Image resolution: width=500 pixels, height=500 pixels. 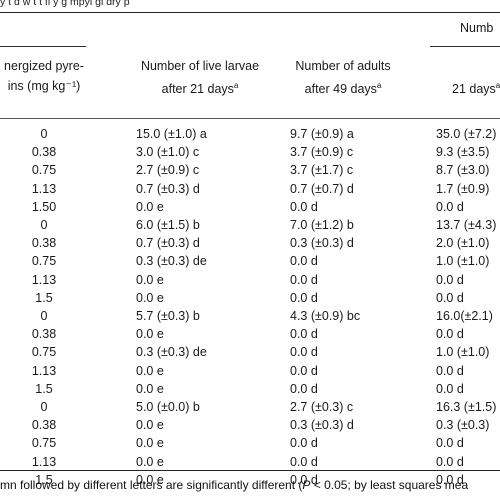 I want to click on table-cell-larvae: 5.0 (±0.0) b, so click(x=168, y=407).